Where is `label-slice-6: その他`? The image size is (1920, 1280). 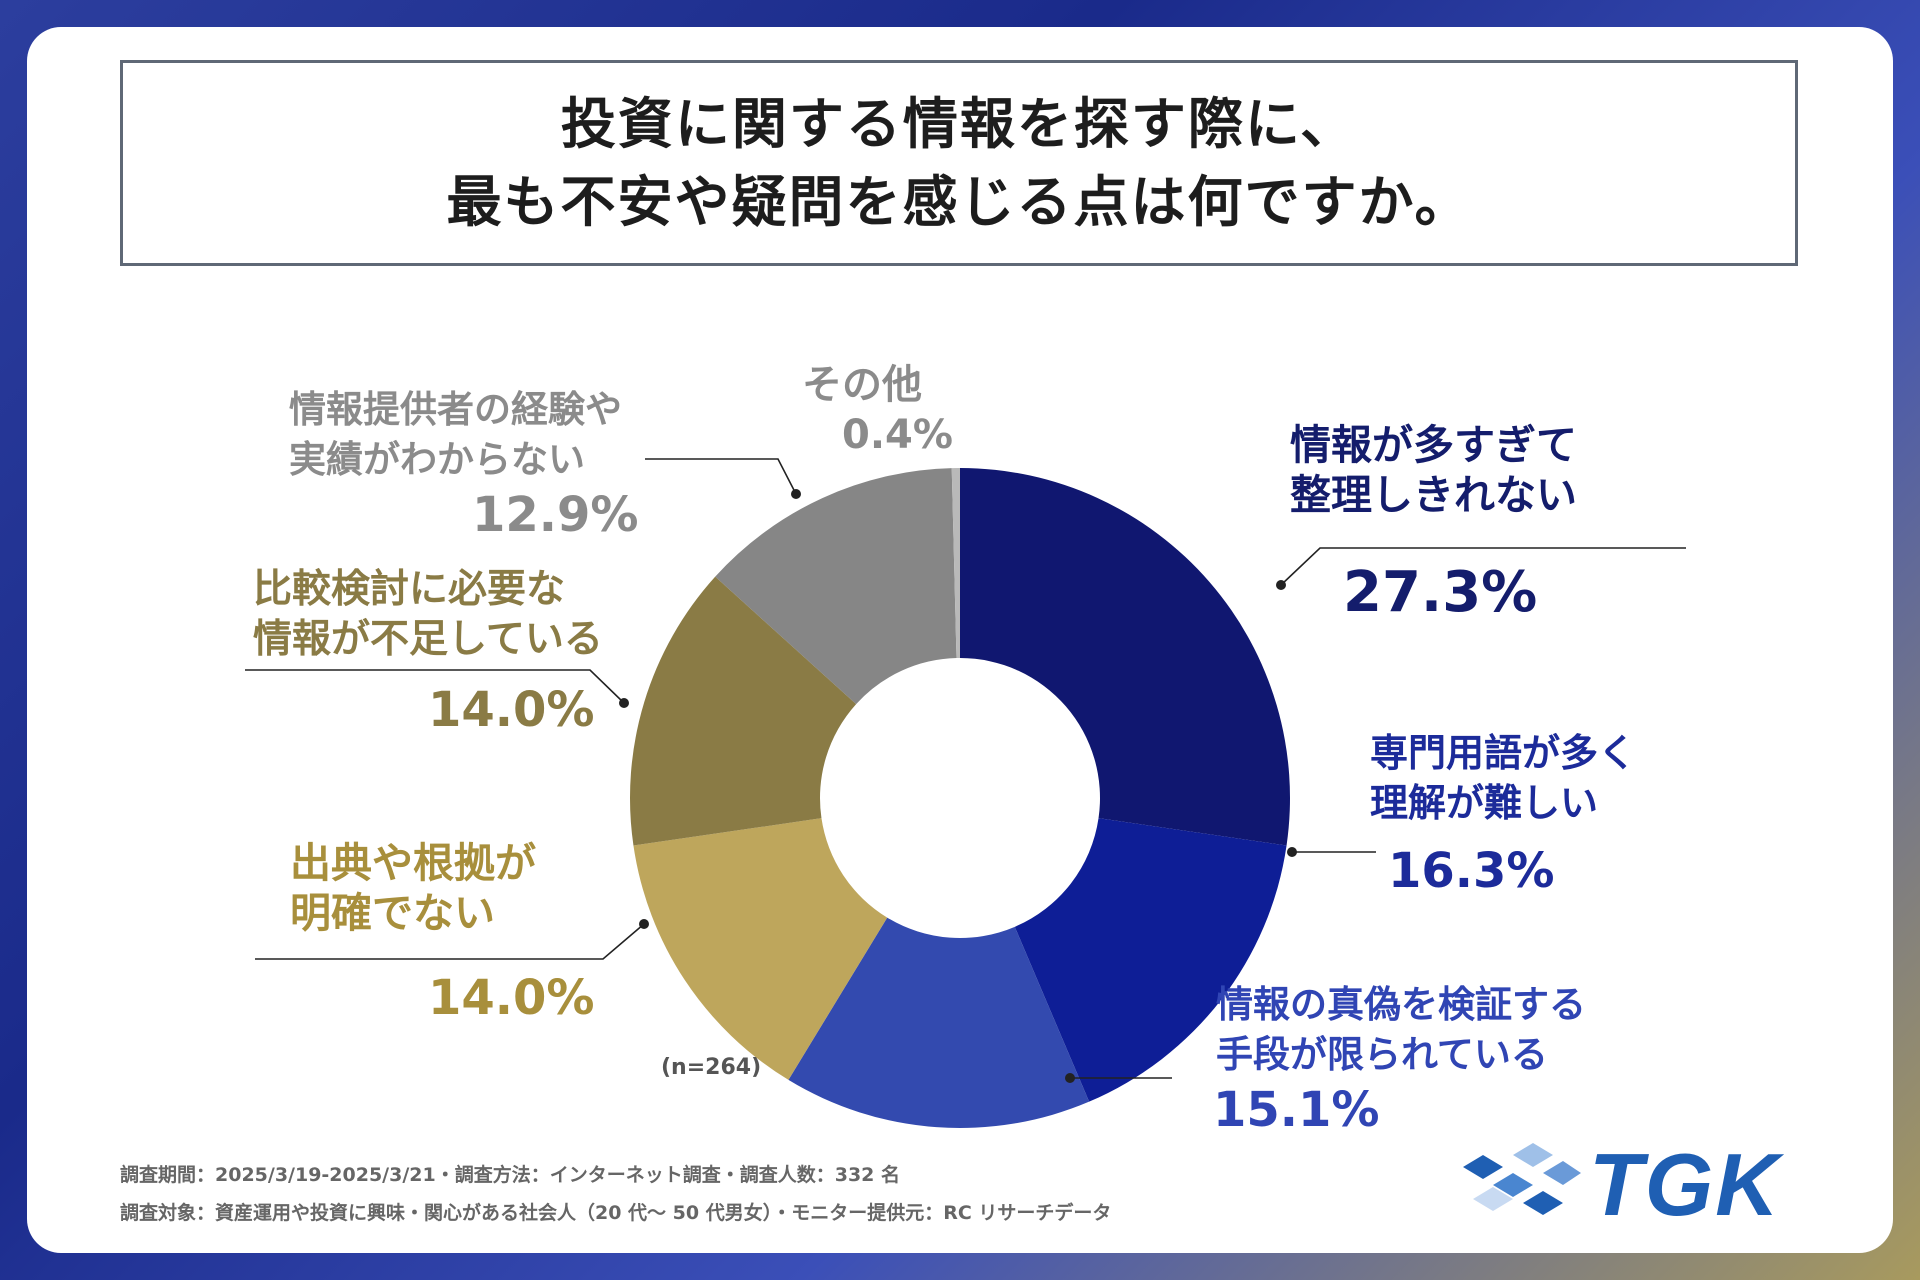 label-slice-6: その他 is located at coordinates (862, 385).